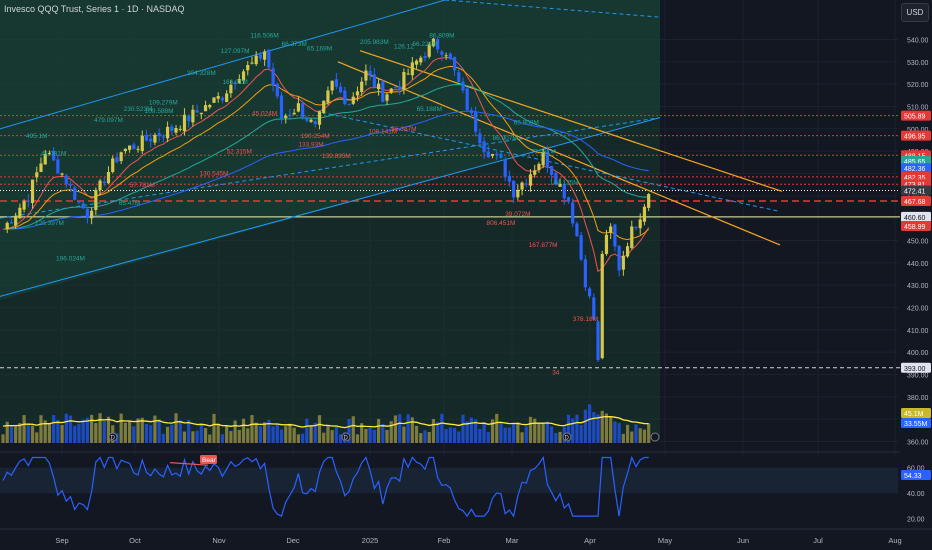  Describe the element at coordinates (294, 44) in the screenshot. I see `volume-annotation-label: 66.373M` at that location.